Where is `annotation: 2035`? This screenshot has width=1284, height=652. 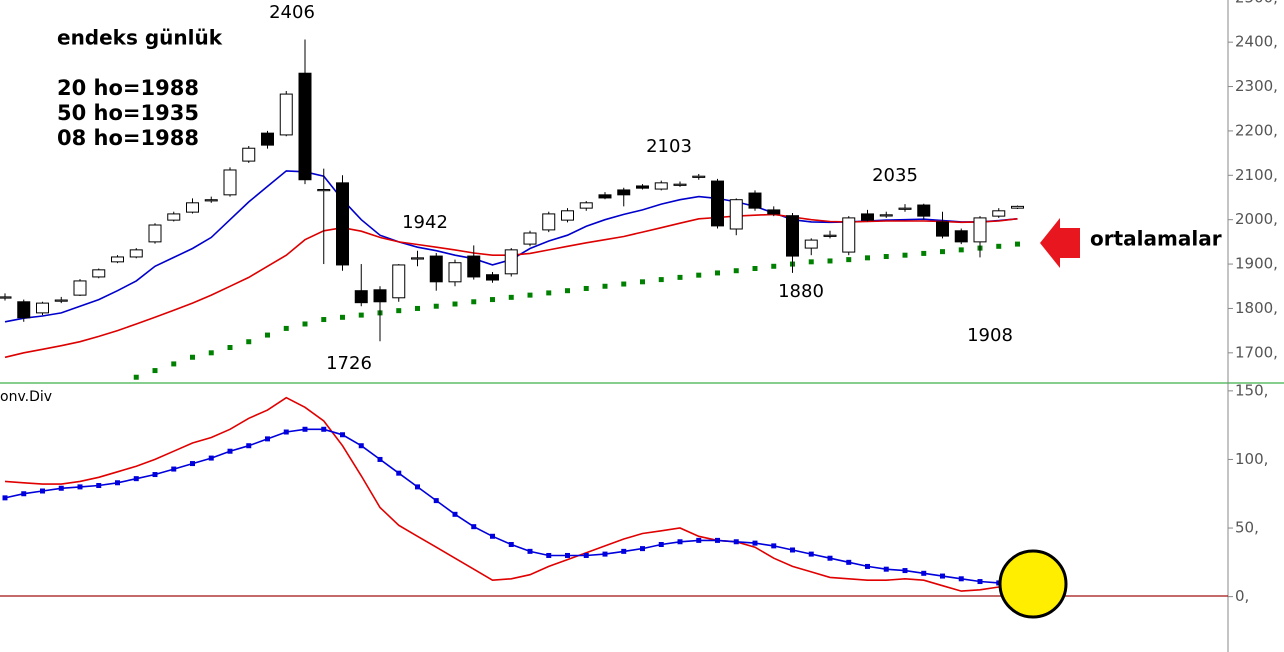
annotation: 2035 is located at coordinates (895, 175).